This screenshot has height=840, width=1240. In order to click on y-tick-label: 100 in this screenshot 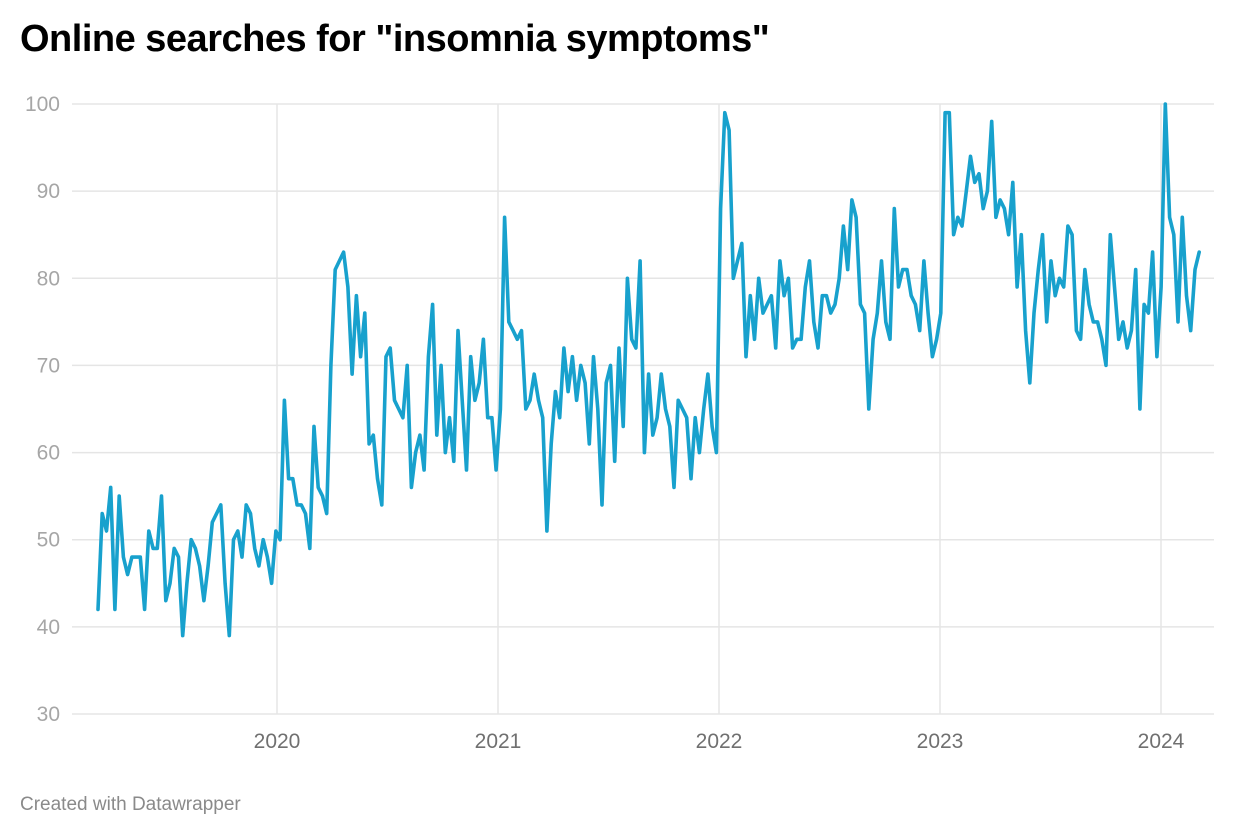, I will do `click(42, 104)`.